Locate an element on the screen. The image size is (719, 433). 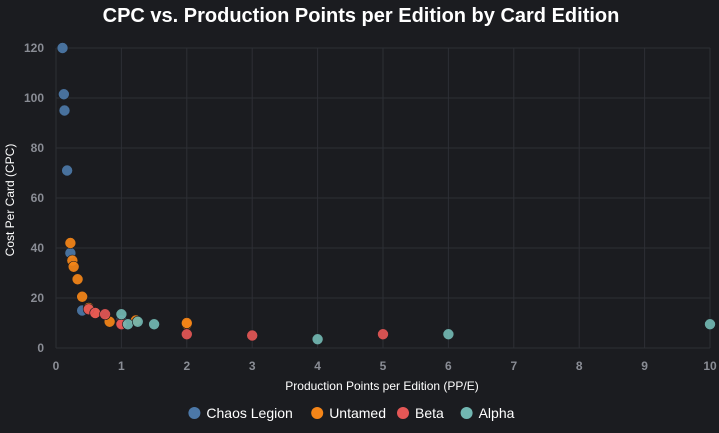
legend-item-untamed: Untamed is located at coordinates (348, 413).